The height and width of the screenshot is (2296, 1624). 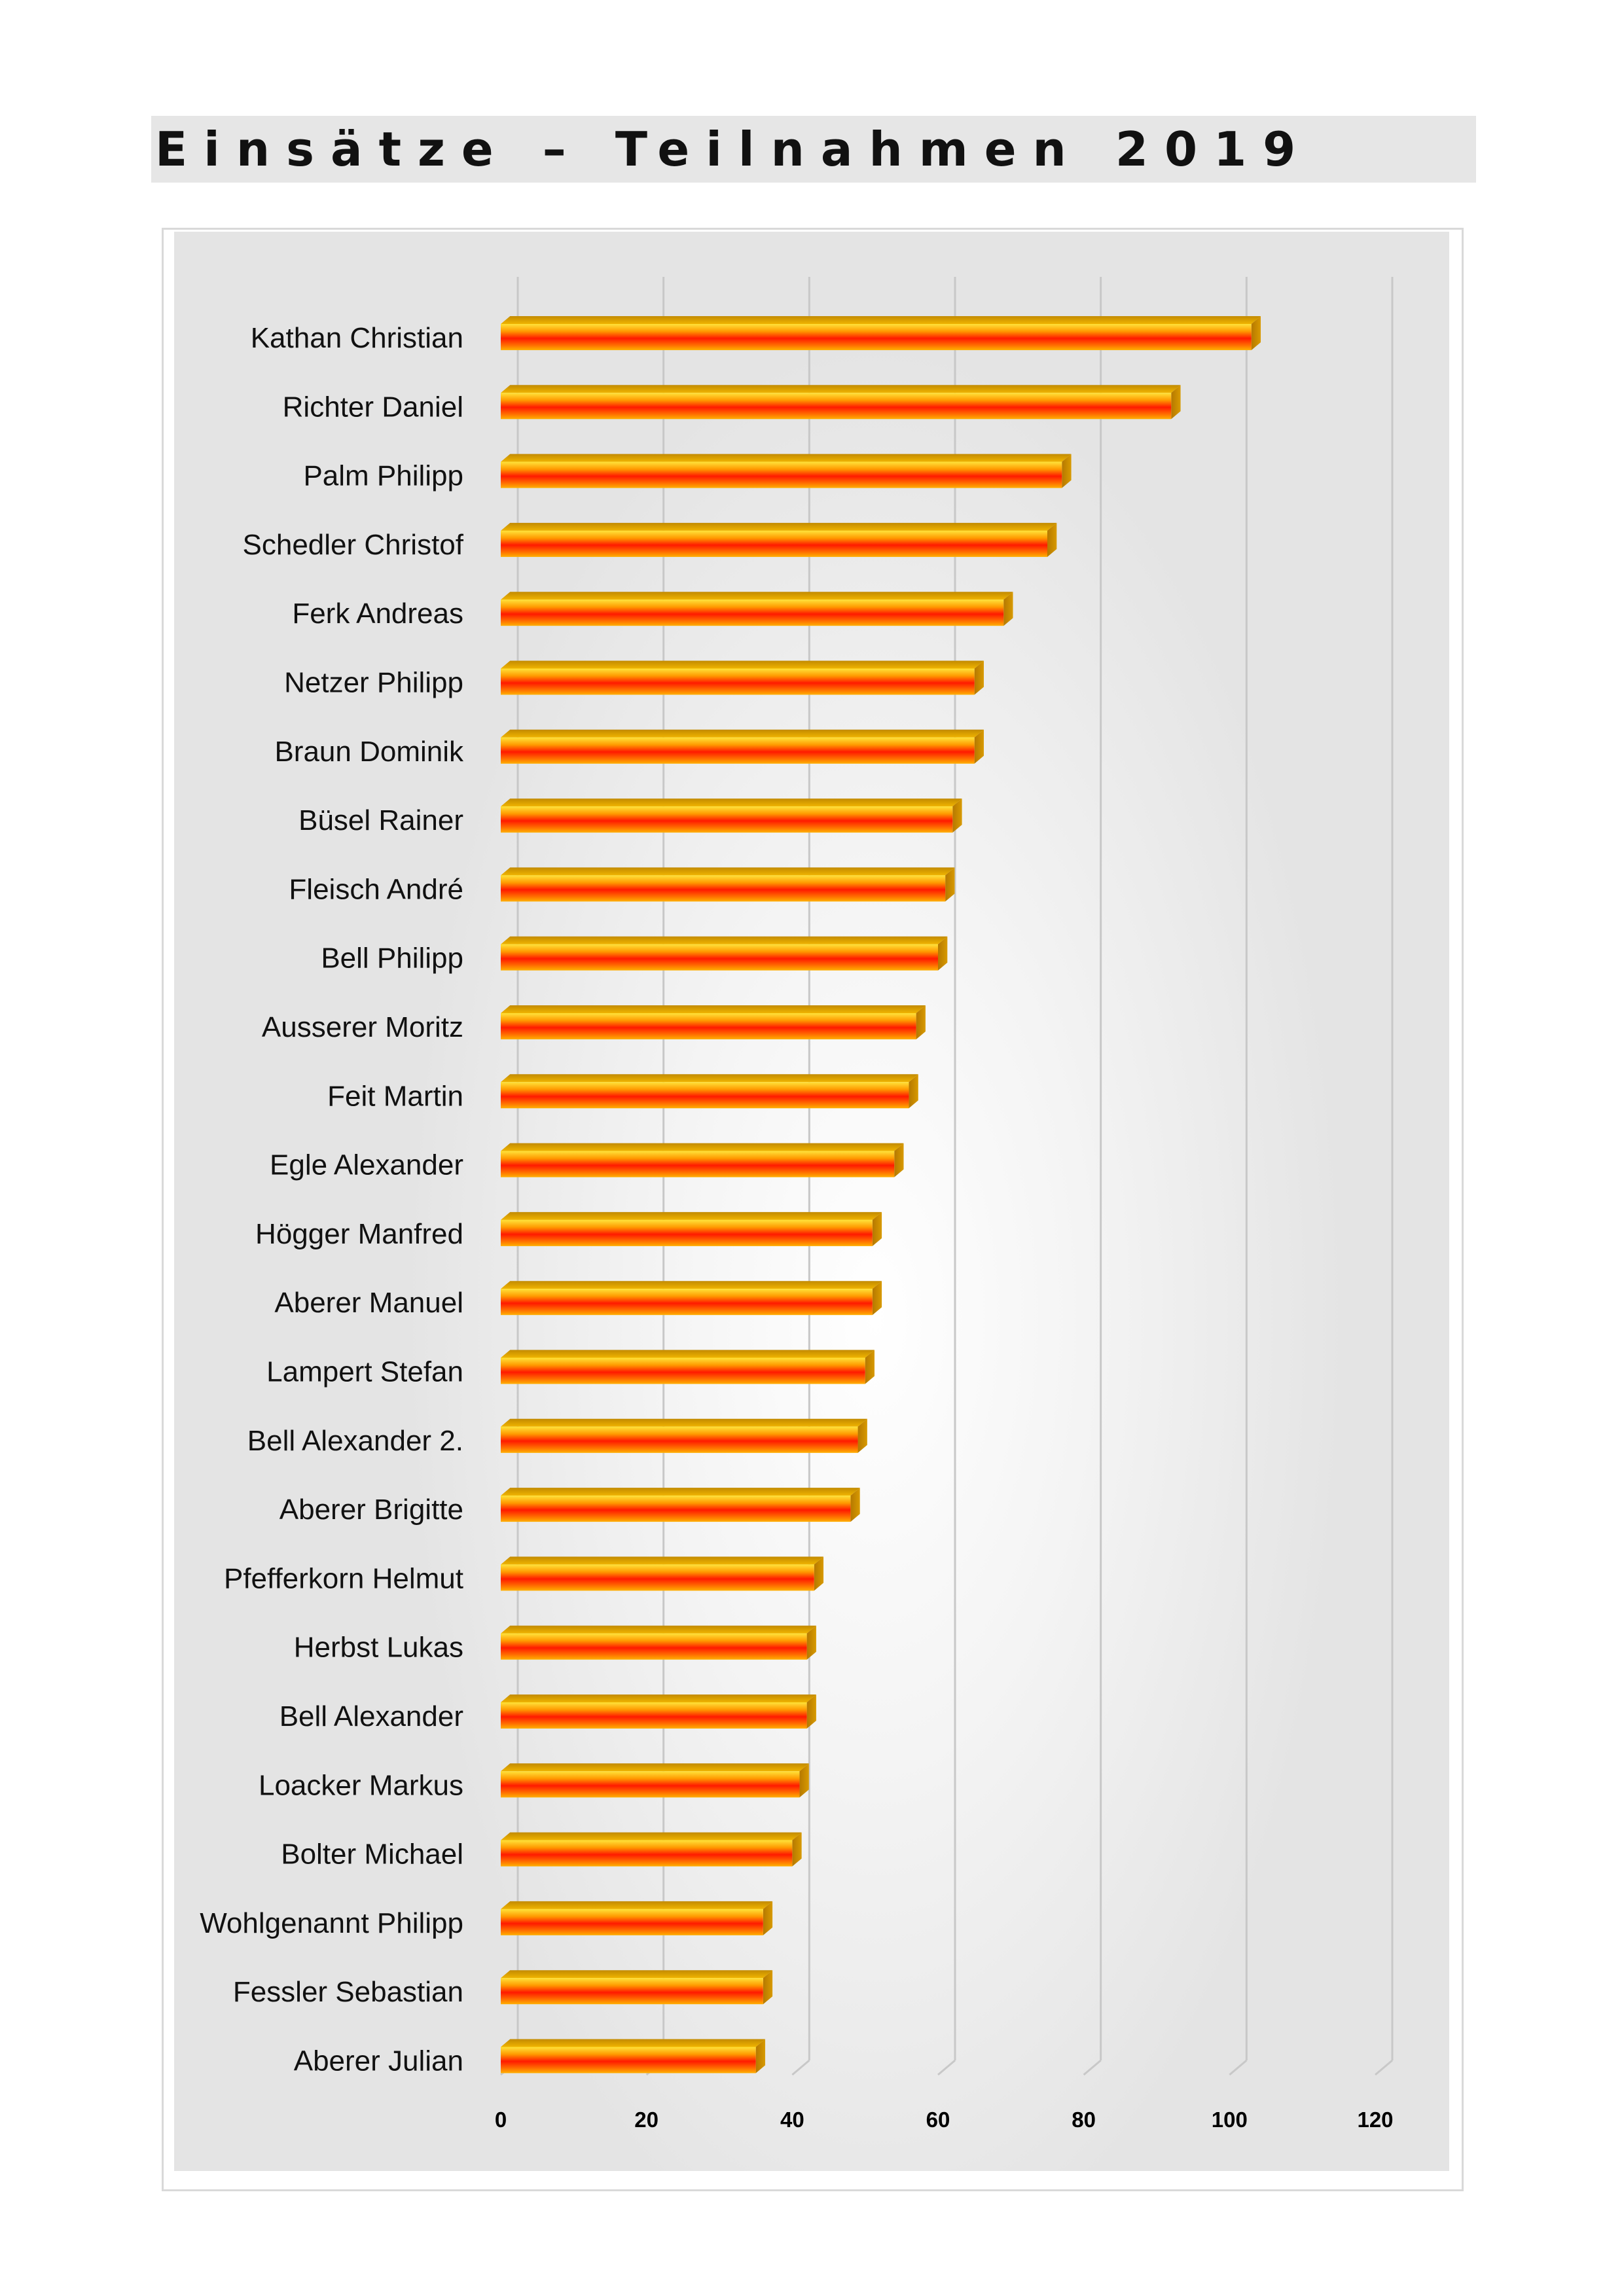 What do you see at coordinates (361, 1785) in the screenshot?
I see `category-label: Loacker Markus` at bounding box center [361, 1785].